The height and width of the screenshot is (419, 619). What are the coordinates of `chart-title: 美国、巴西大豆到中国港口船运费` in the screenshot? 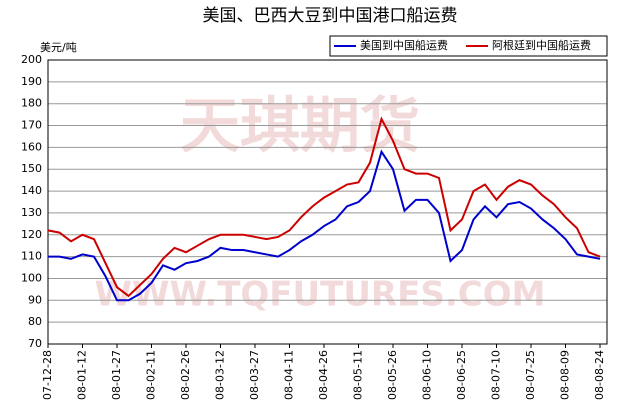 It's located at (330, 16).